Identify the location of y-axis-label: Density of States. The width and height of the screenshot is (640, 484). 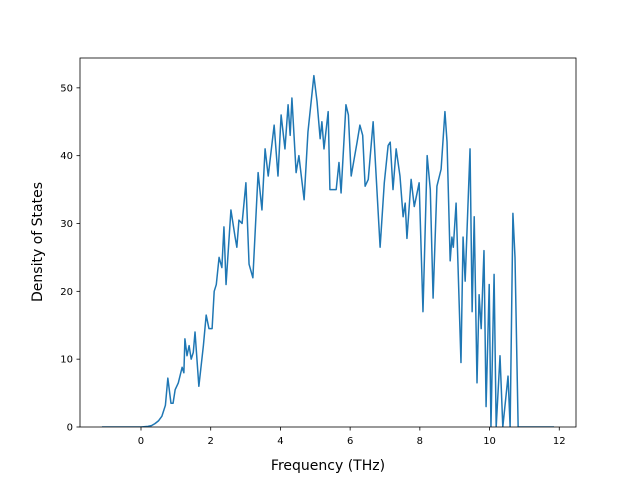
(38, 242).